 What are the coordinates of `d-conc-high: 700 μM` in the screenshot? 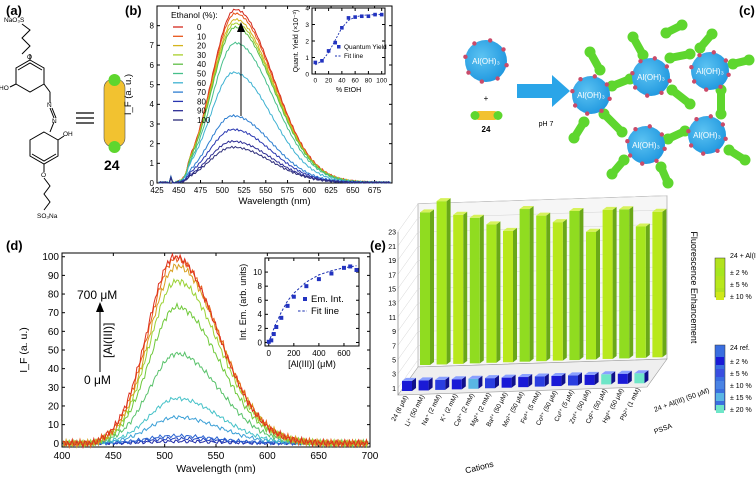 It's located at (97, 295).